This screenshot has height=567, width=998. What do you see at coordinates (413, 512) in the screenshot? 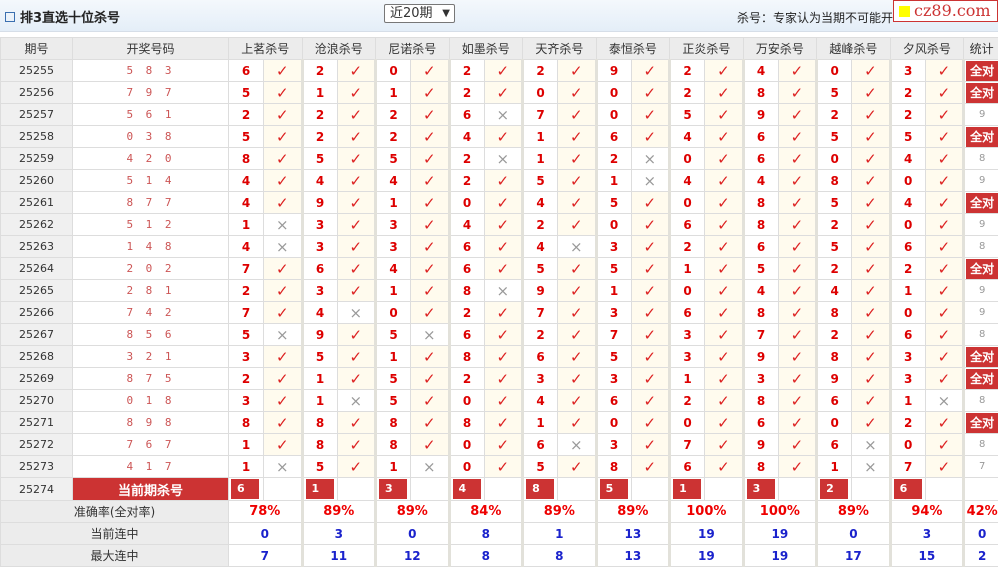
I see `summary-value: 89%` at bounding box center [413, 512].